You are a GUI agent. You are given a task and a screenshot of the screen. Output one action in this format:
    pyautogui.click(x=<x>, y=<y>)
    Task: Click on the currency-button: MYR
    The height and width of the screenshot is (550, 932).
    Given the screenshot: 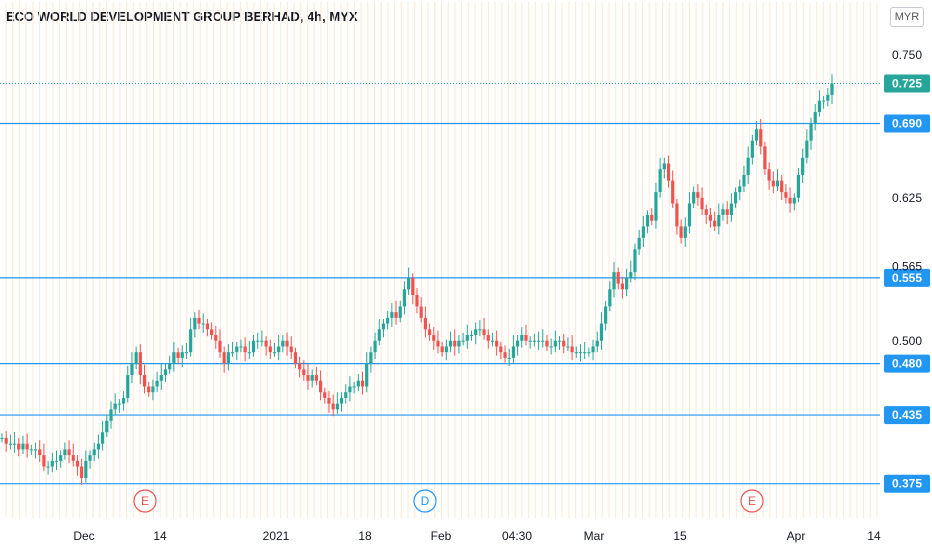 What is the action you would take?
    pyautogui.click(x=907, y=17)
    